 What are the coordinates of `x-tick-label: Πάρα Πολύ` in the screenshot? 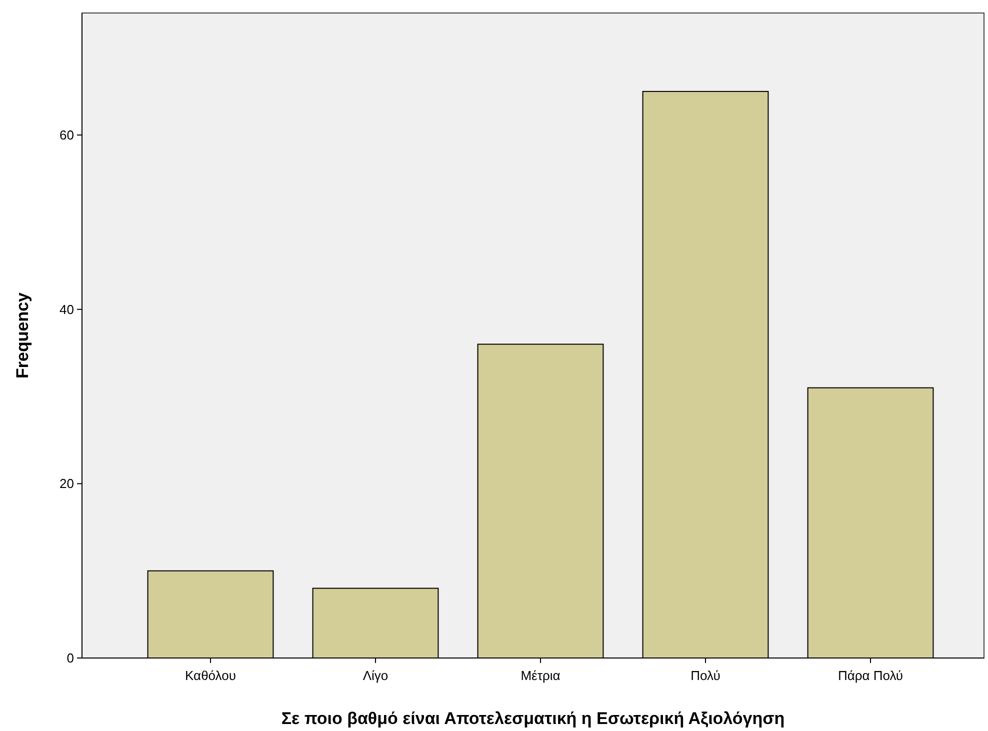 It's located at (871, 675).